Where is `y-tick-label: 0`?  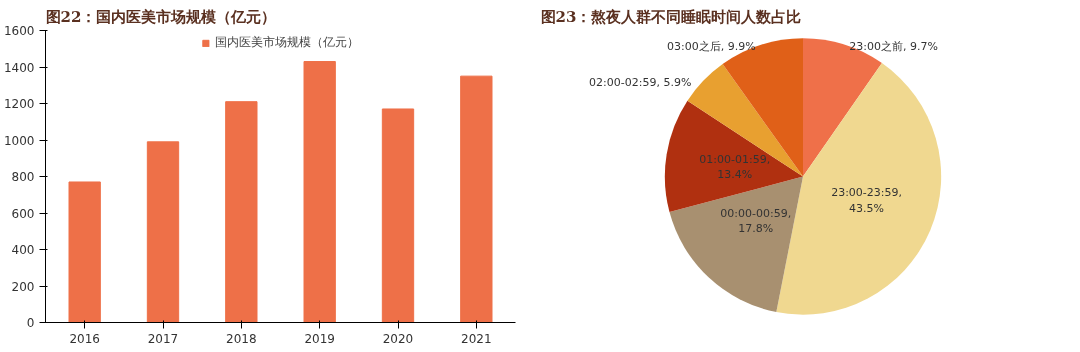
y-tick-label: 0 is located at coordinates (30, 323).